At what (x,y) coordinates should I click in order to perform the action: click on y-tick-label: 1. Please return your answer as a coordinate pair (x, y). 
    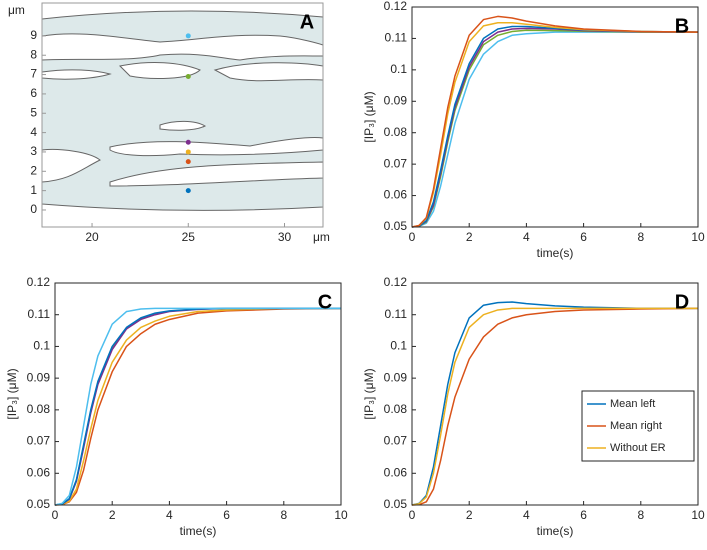
    Looking at the image, I should click on (33, 190).